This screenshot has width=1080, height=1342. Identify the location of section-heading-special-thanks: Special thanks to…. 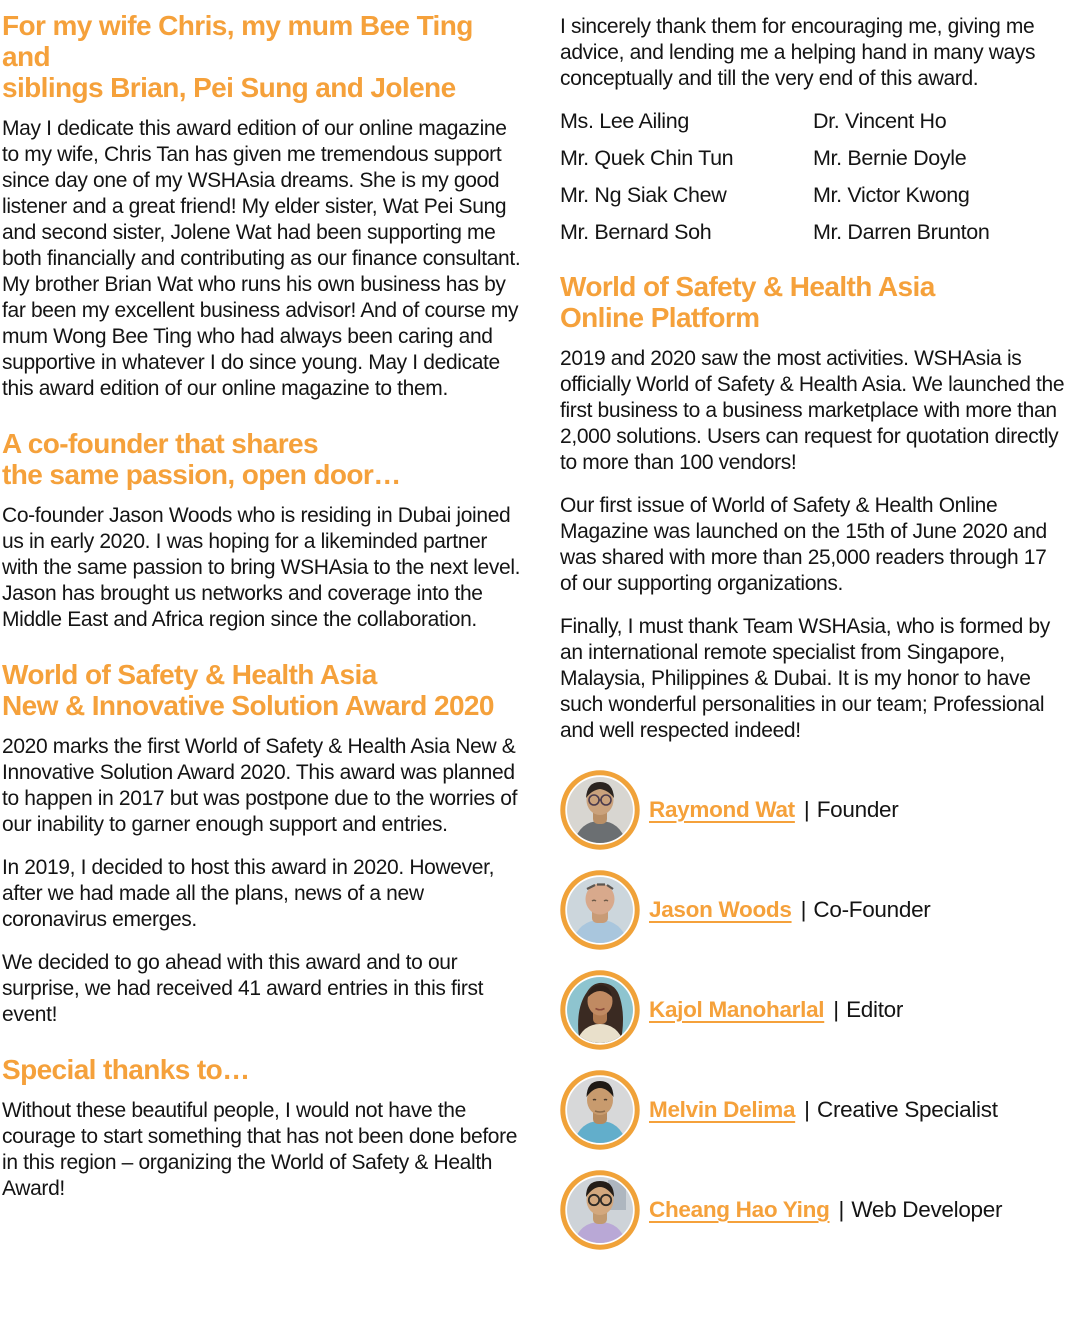
(126, 1069).